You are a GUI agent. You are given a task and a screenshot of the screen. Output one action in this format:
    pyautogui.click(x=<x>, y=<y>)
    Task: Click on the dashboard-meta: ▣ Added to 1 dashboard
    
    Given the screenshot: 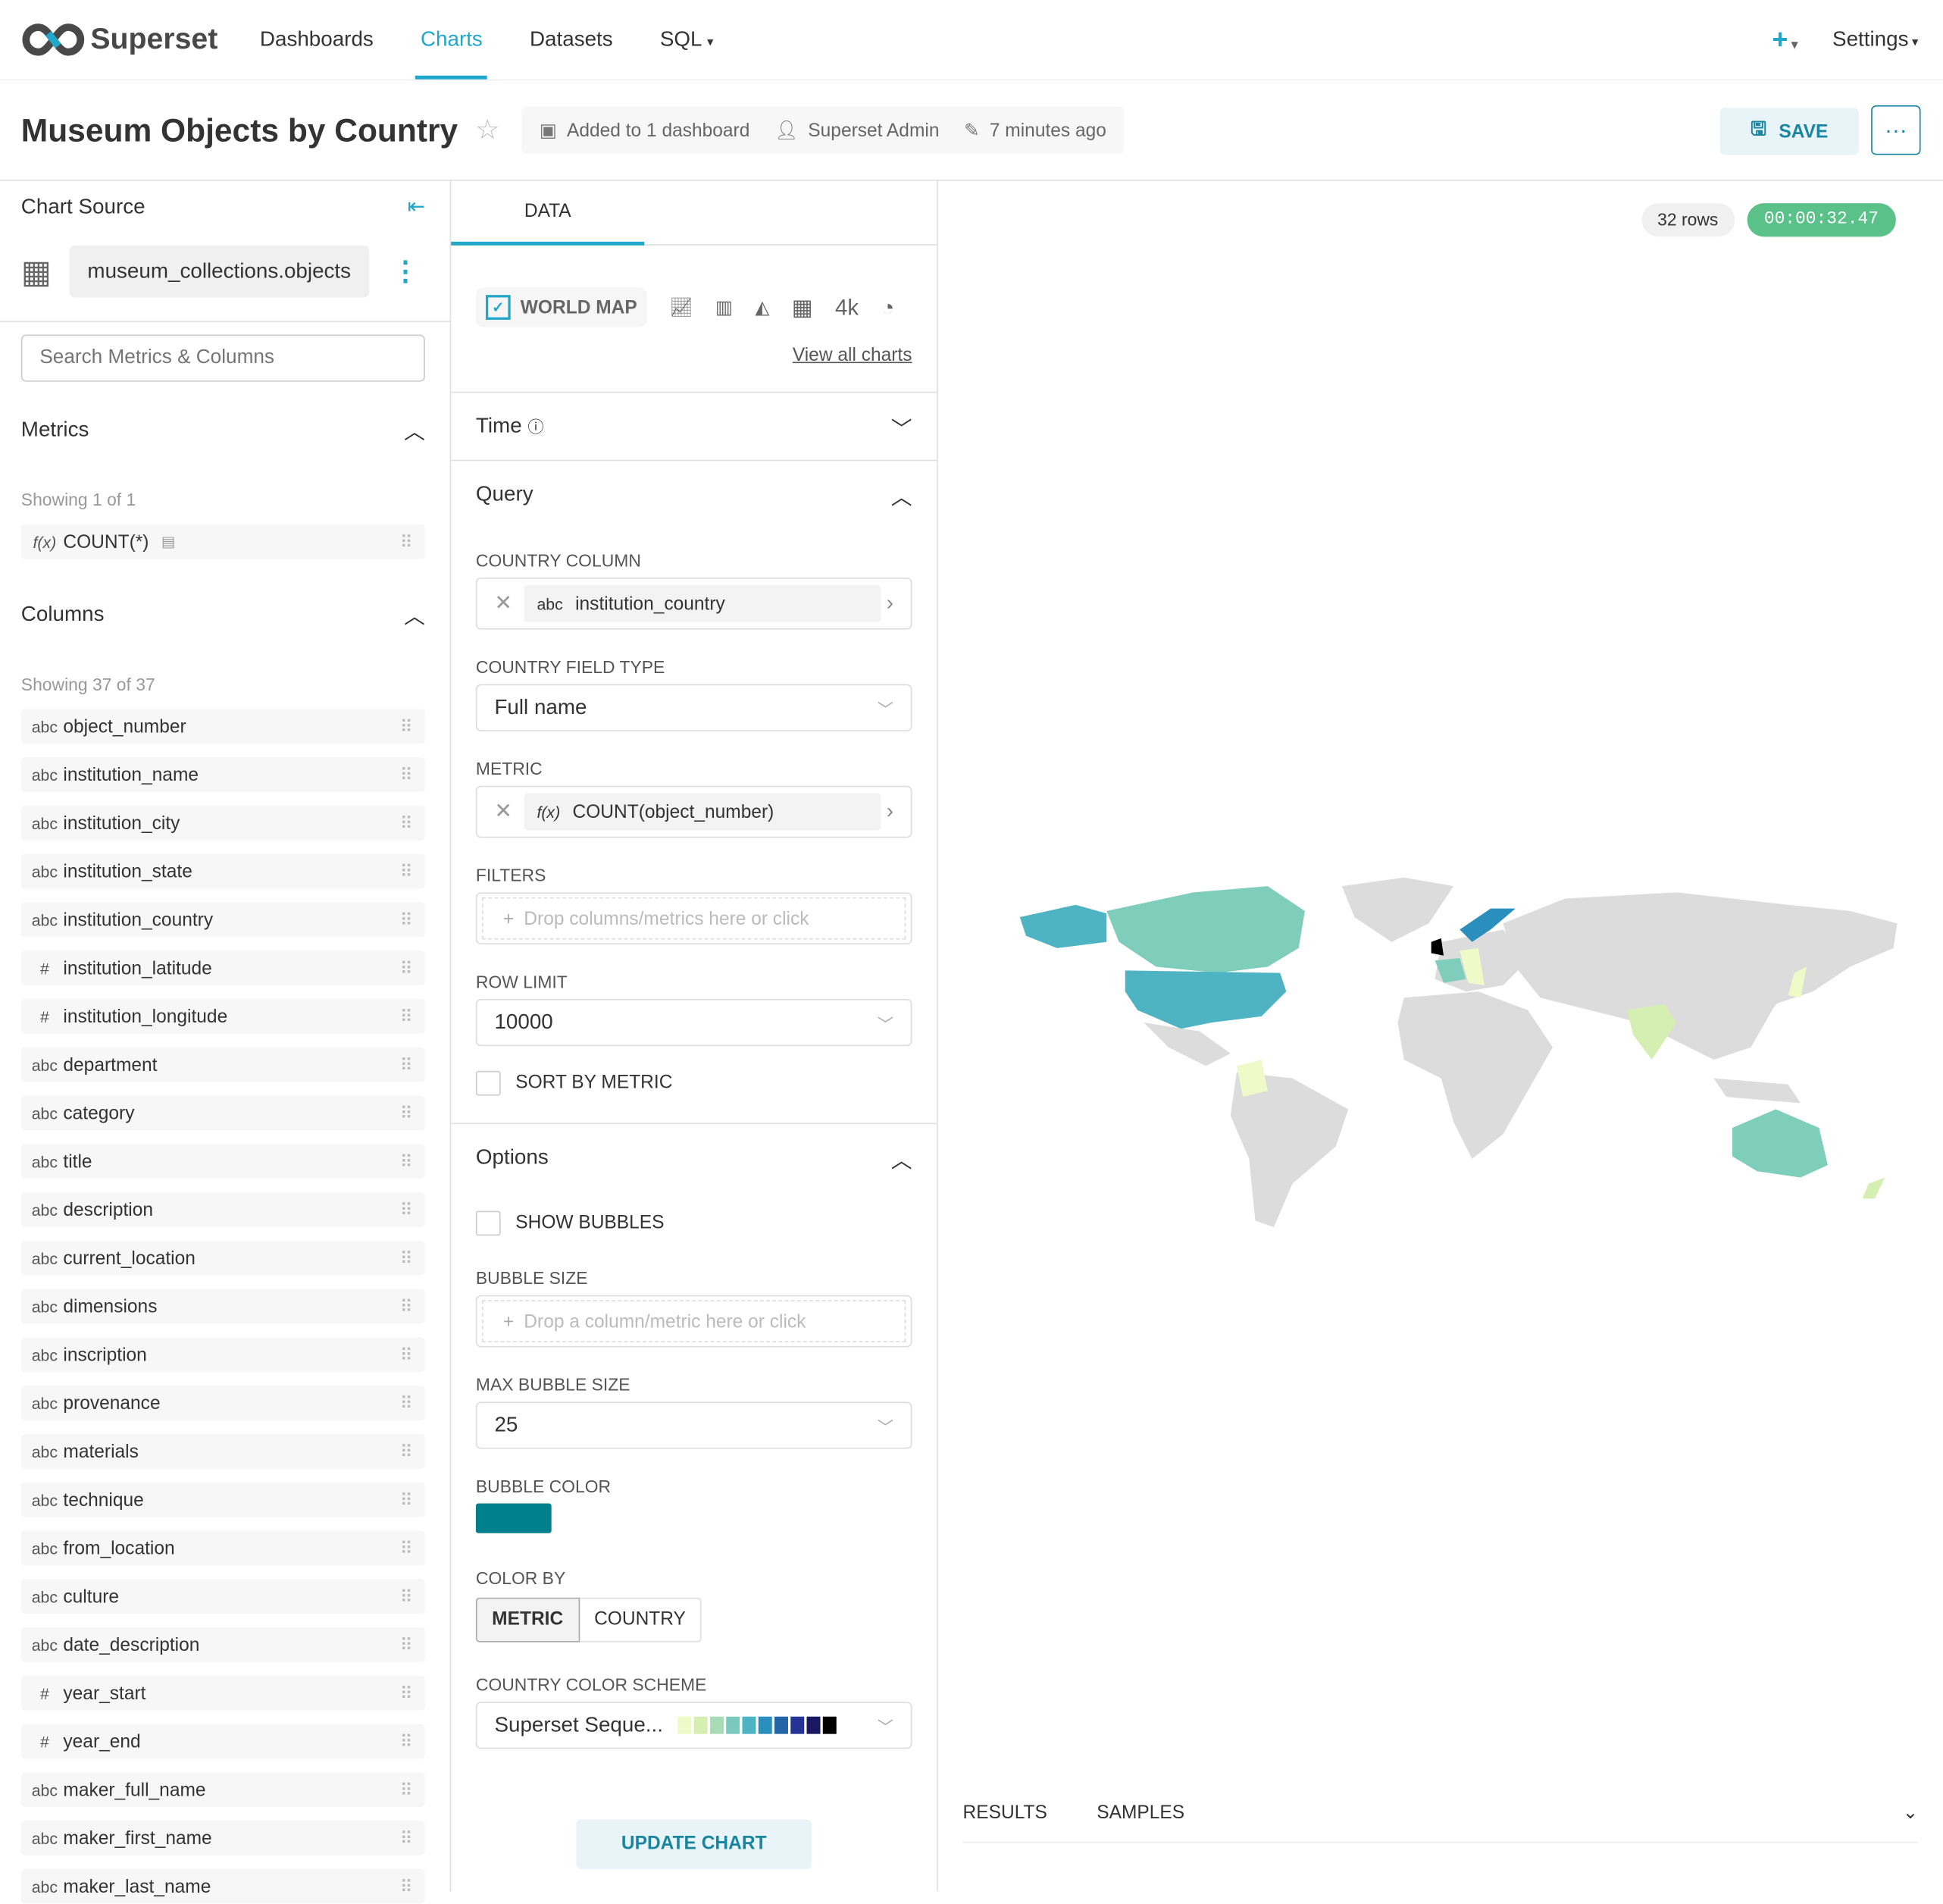 What is the action you would take?
    pyautogui.click(x=645, y=130)
    